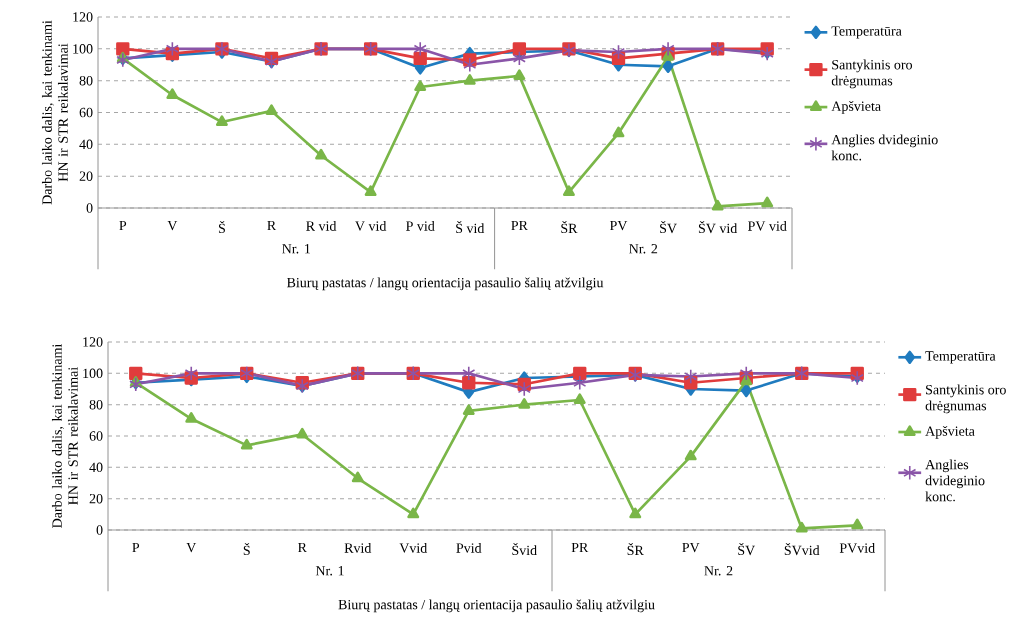 The image size is (1018, 622). Describe the element at coordinates (767, 225) in the screenshot. I see `x-tick-label: PV vid` at that location.